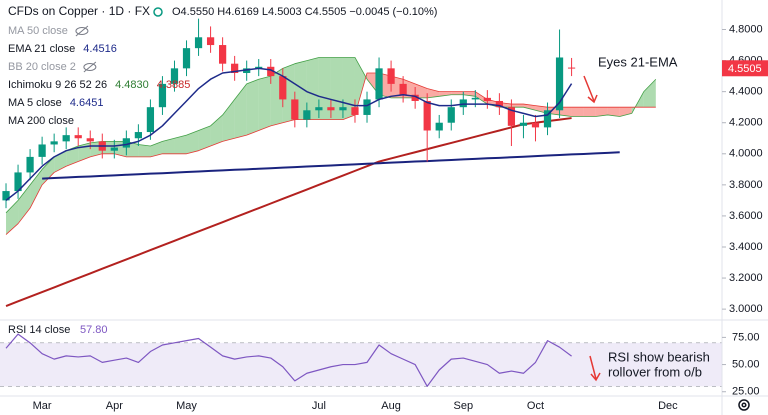  What do you see at coordinates (87, 103) in the screenshot?
I see `legend-value: 4.6451` at bounding box center [87, 103].